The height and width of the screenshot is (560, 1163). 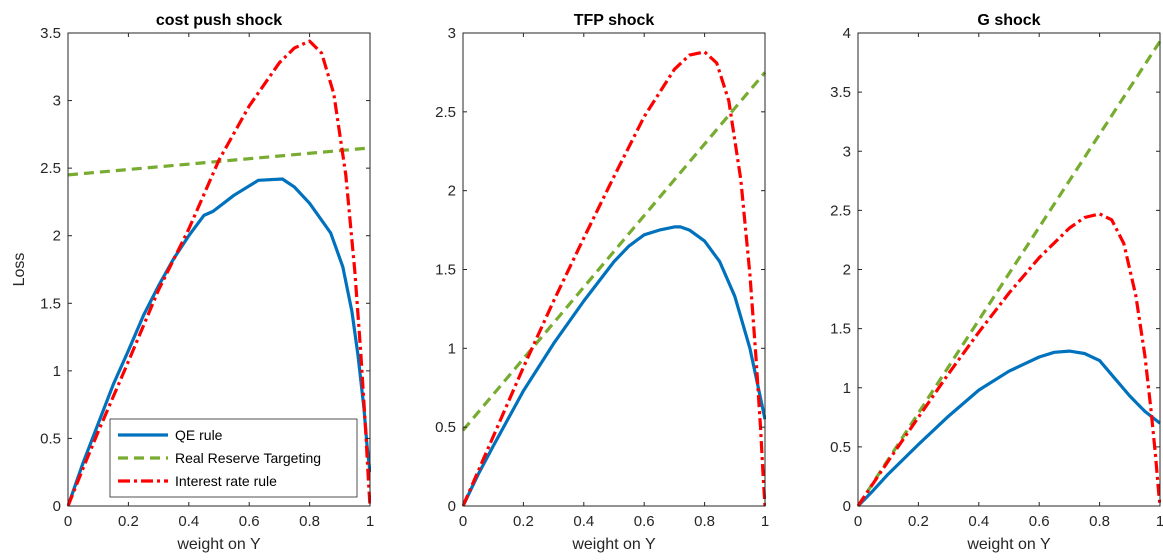 What do you see at coordinates (219, 20) in the screenshot?
I see `chart-title: cost push shock` at bounding box center [219, 20].